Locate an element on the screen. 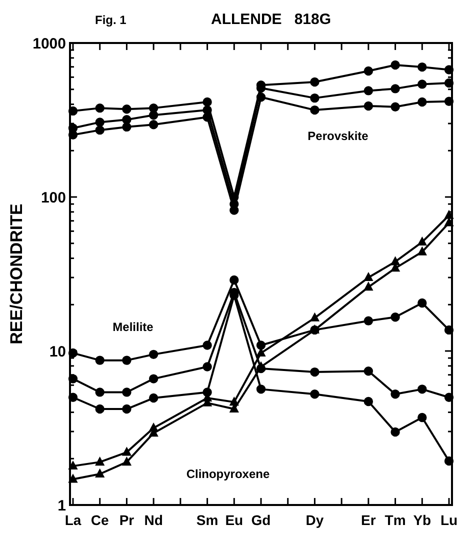 The width and height of the screenshot is (467, 535). x-tick-label: Er is located at coordinates (368, 520).